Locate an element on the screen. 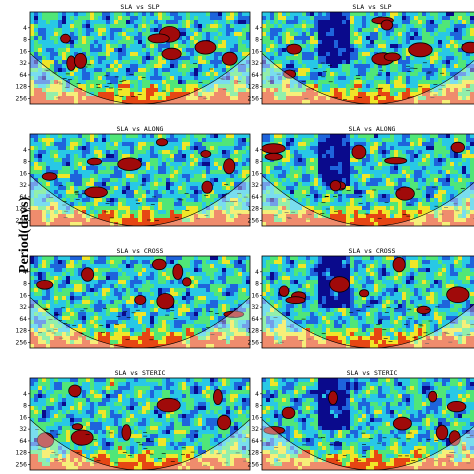 Image resolution: width=474 pixels, height=474 pixels. panel-4: 4 8 16 32 64 128 256 is located at coordinates (133, 302).